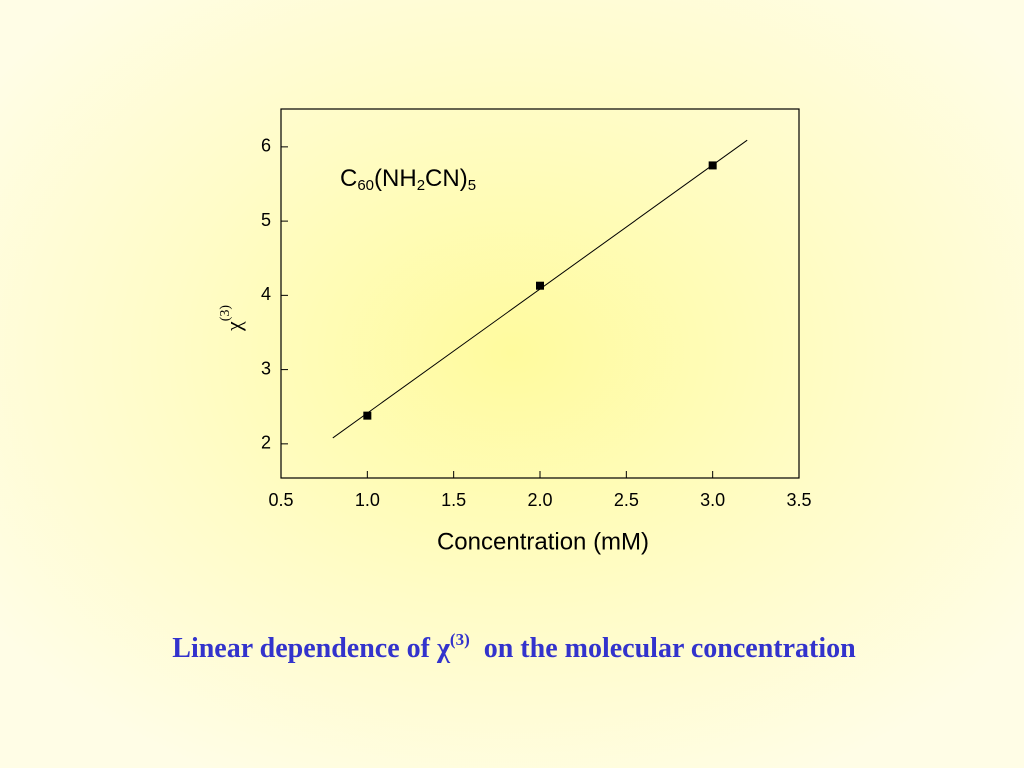 The height and width of the screenshot is (768, 1024). Describe the element at coordinates (311, 648) in the screenshot. I see `text-part: Linear dependence of χ` at that location.